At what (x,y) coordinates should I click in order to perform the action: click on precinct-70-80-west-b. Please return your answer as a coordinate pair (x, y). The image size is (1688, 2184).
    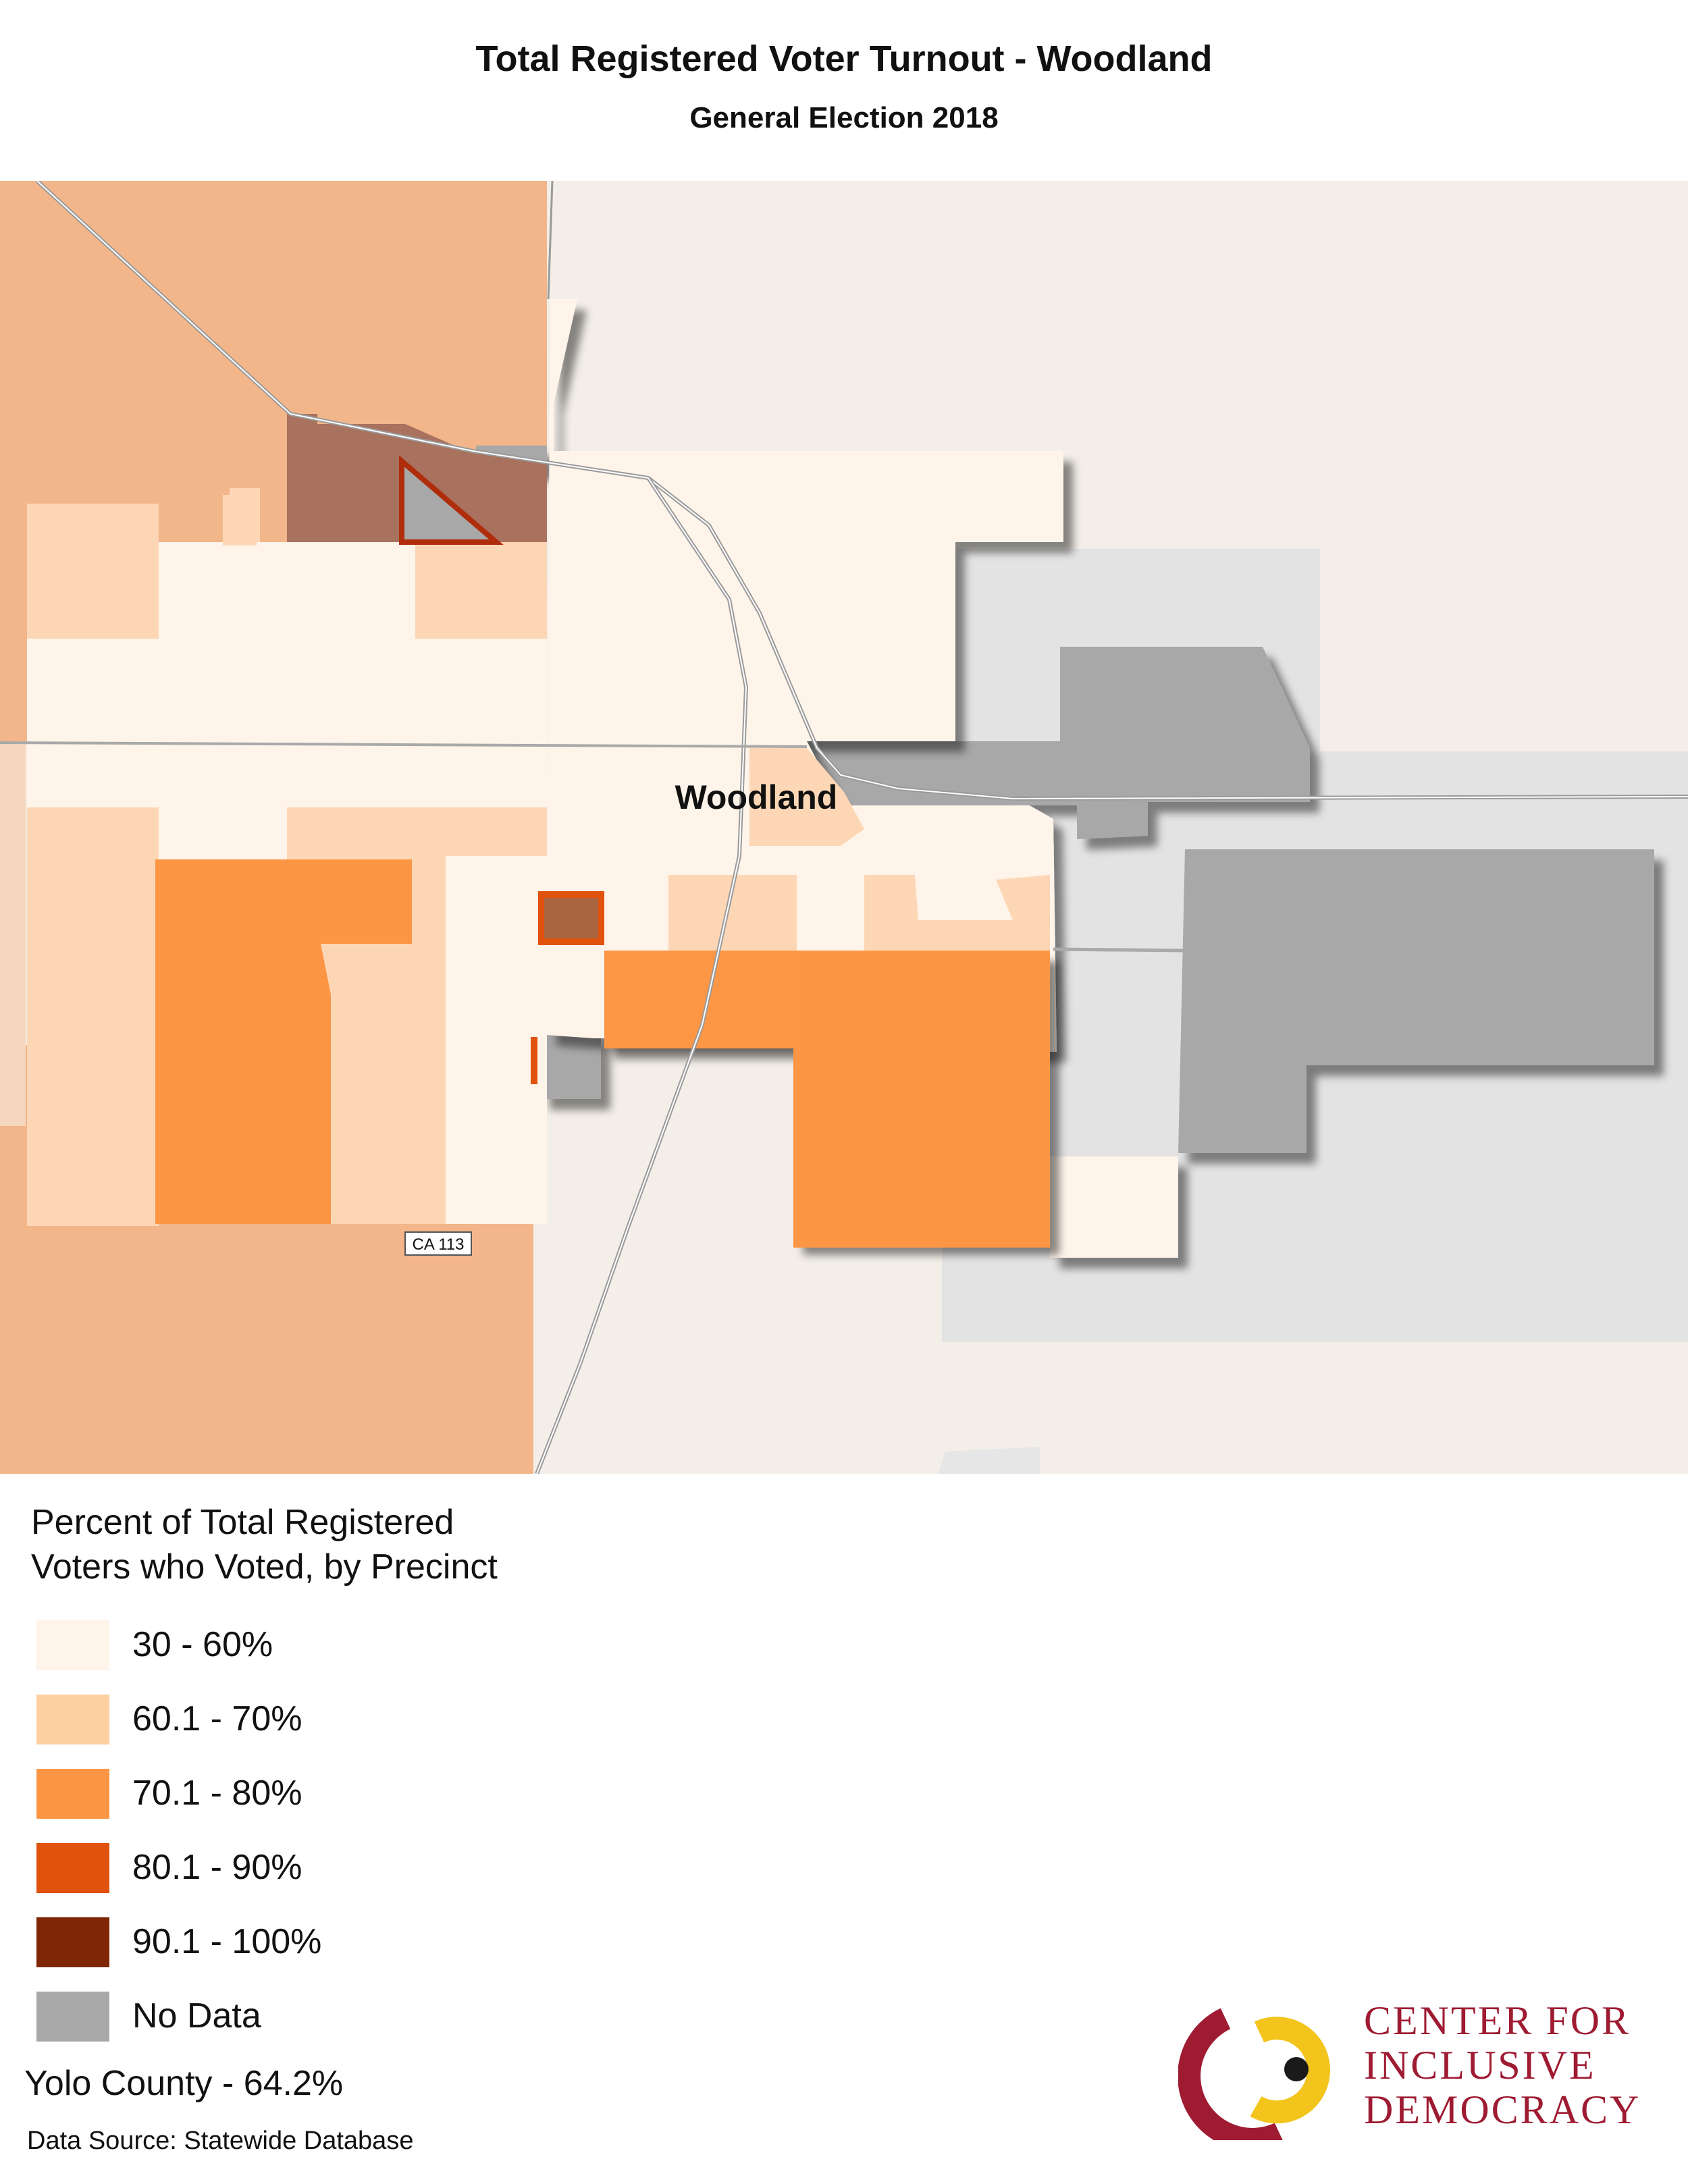
    Looking at the image, I should click on (349, 1041).